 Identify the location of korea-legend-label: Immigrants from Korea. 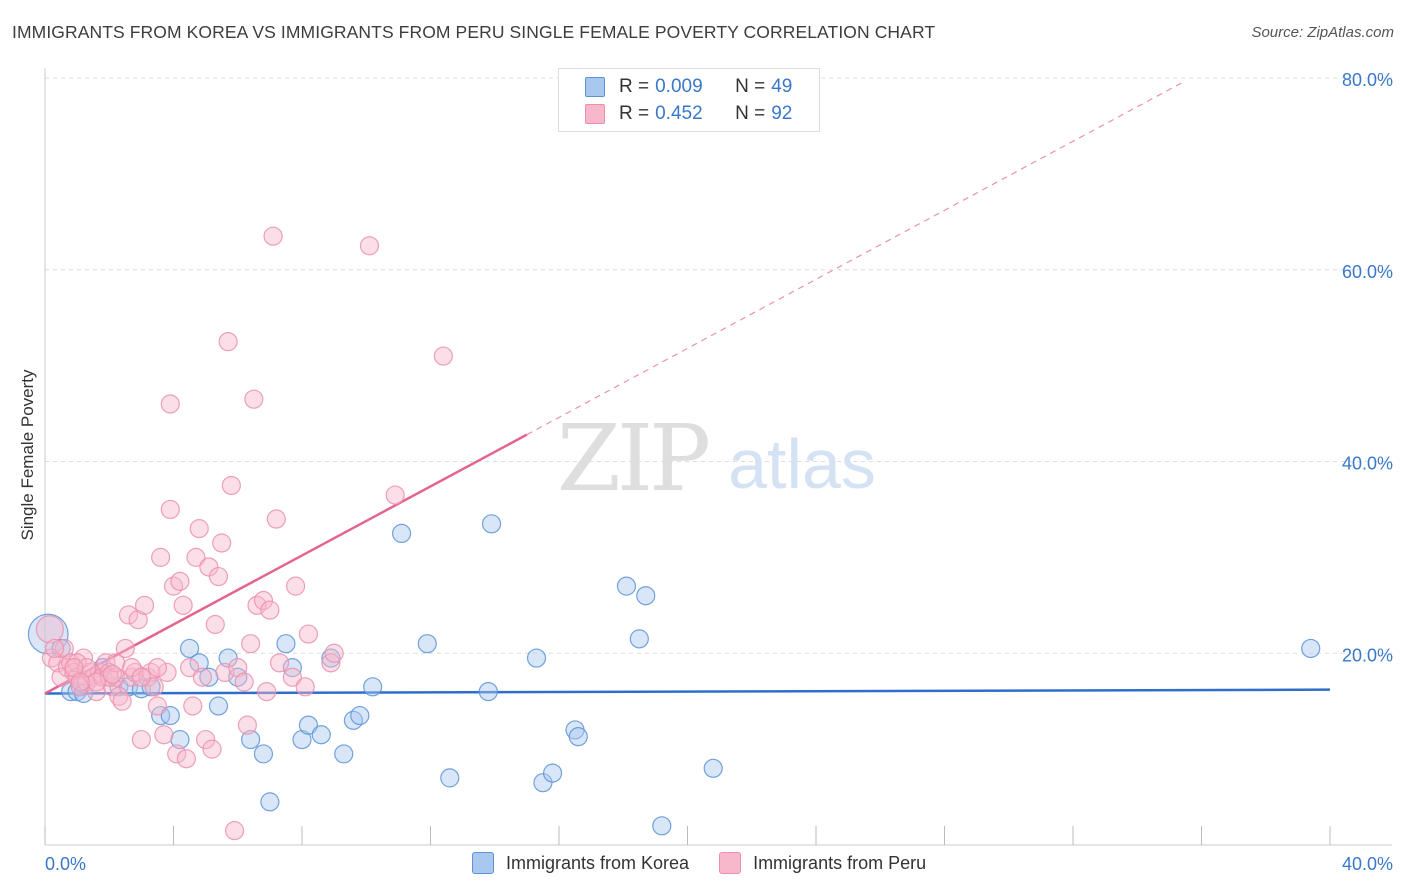
(598, 862).